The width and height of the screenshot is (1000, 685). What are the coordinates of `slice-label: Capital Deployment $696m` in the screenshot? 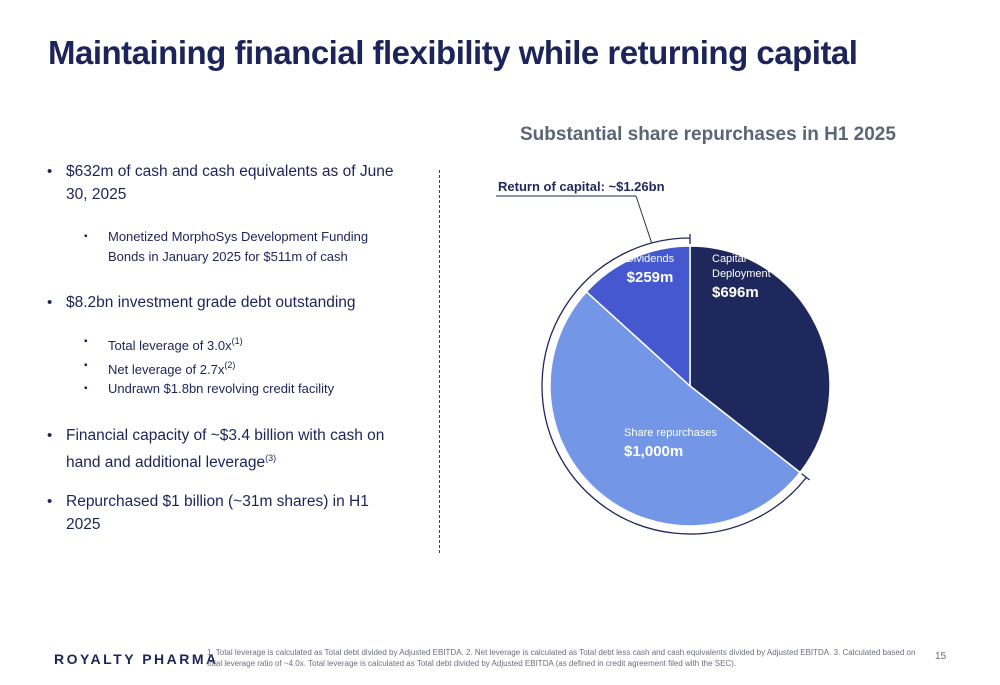 It's located at (741, 277).